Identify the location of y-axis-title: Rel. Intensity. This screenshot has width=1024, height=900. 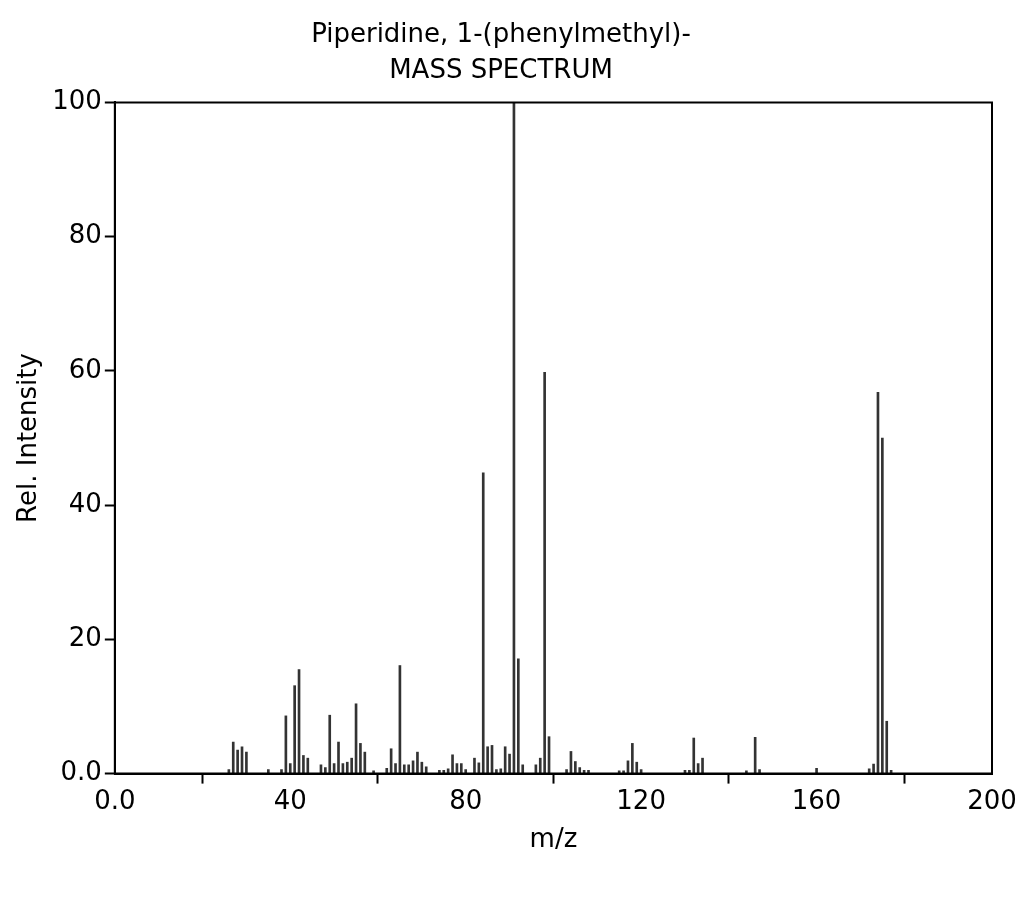
(27, 438).